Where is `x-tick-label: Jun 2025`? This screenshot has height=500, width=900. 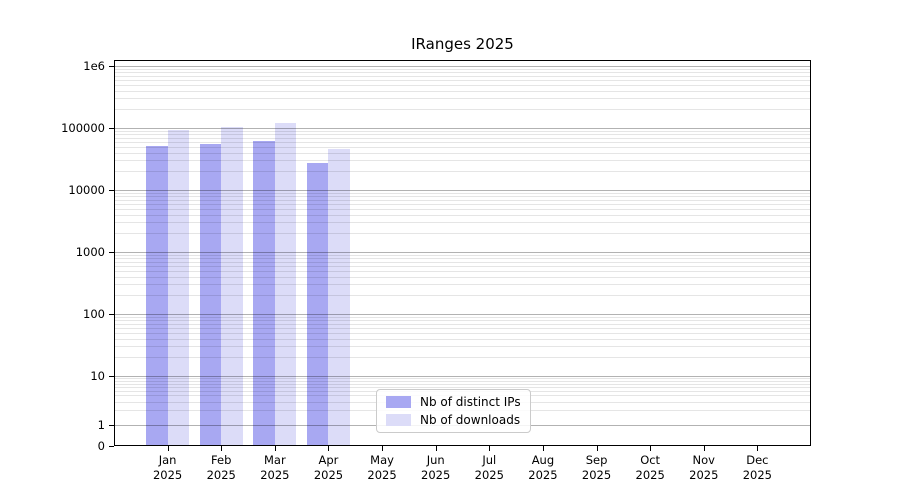
x-tick-label: Jun 2025 is located at coordinates (436, 468).